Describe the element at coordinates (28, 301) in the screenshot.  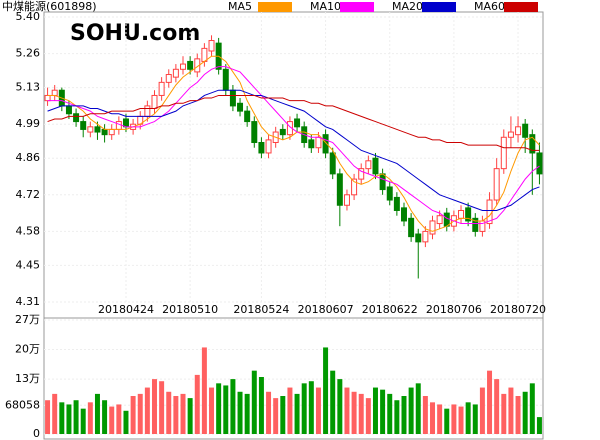
I see `y-tick-label: 4.31` at that location.